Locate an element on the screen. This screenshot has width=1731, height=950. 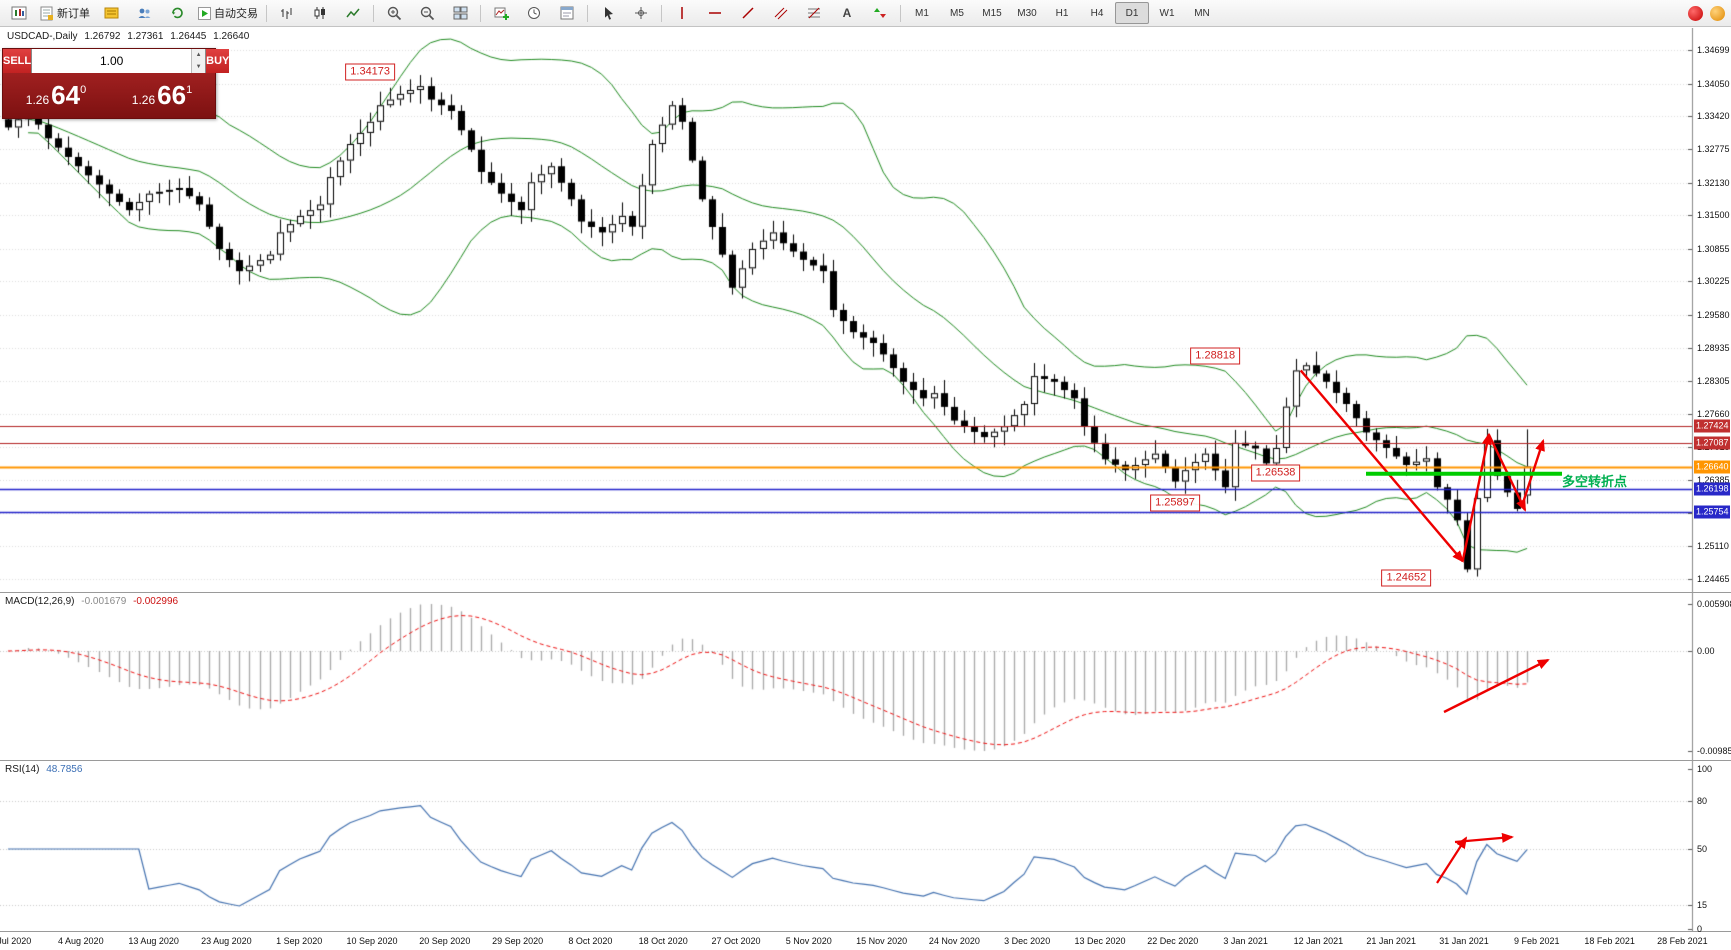
text-tool-button: A is located at coordinates (847, 13).